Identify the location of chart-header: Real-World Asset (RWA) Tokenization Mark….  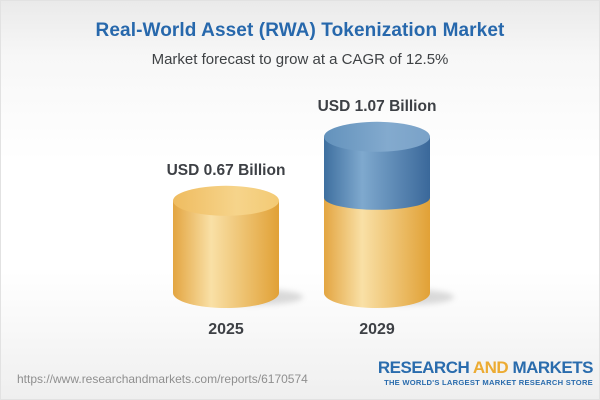
(300, 44).